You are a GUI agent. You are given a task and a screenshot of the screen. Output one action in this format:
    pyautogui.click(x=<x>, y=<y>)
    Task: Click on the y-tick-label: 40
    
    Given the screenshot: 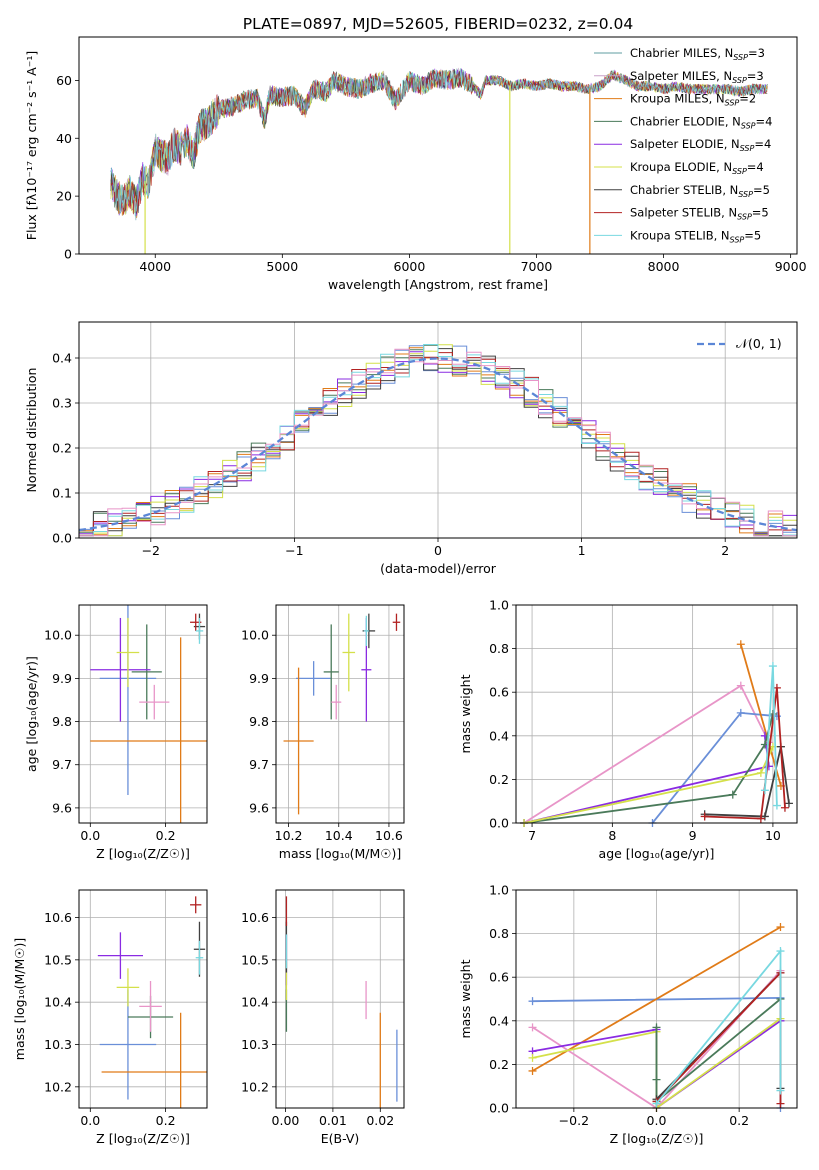 What is the action you would take?
    pyautogui.click(x=64, y=138)
    